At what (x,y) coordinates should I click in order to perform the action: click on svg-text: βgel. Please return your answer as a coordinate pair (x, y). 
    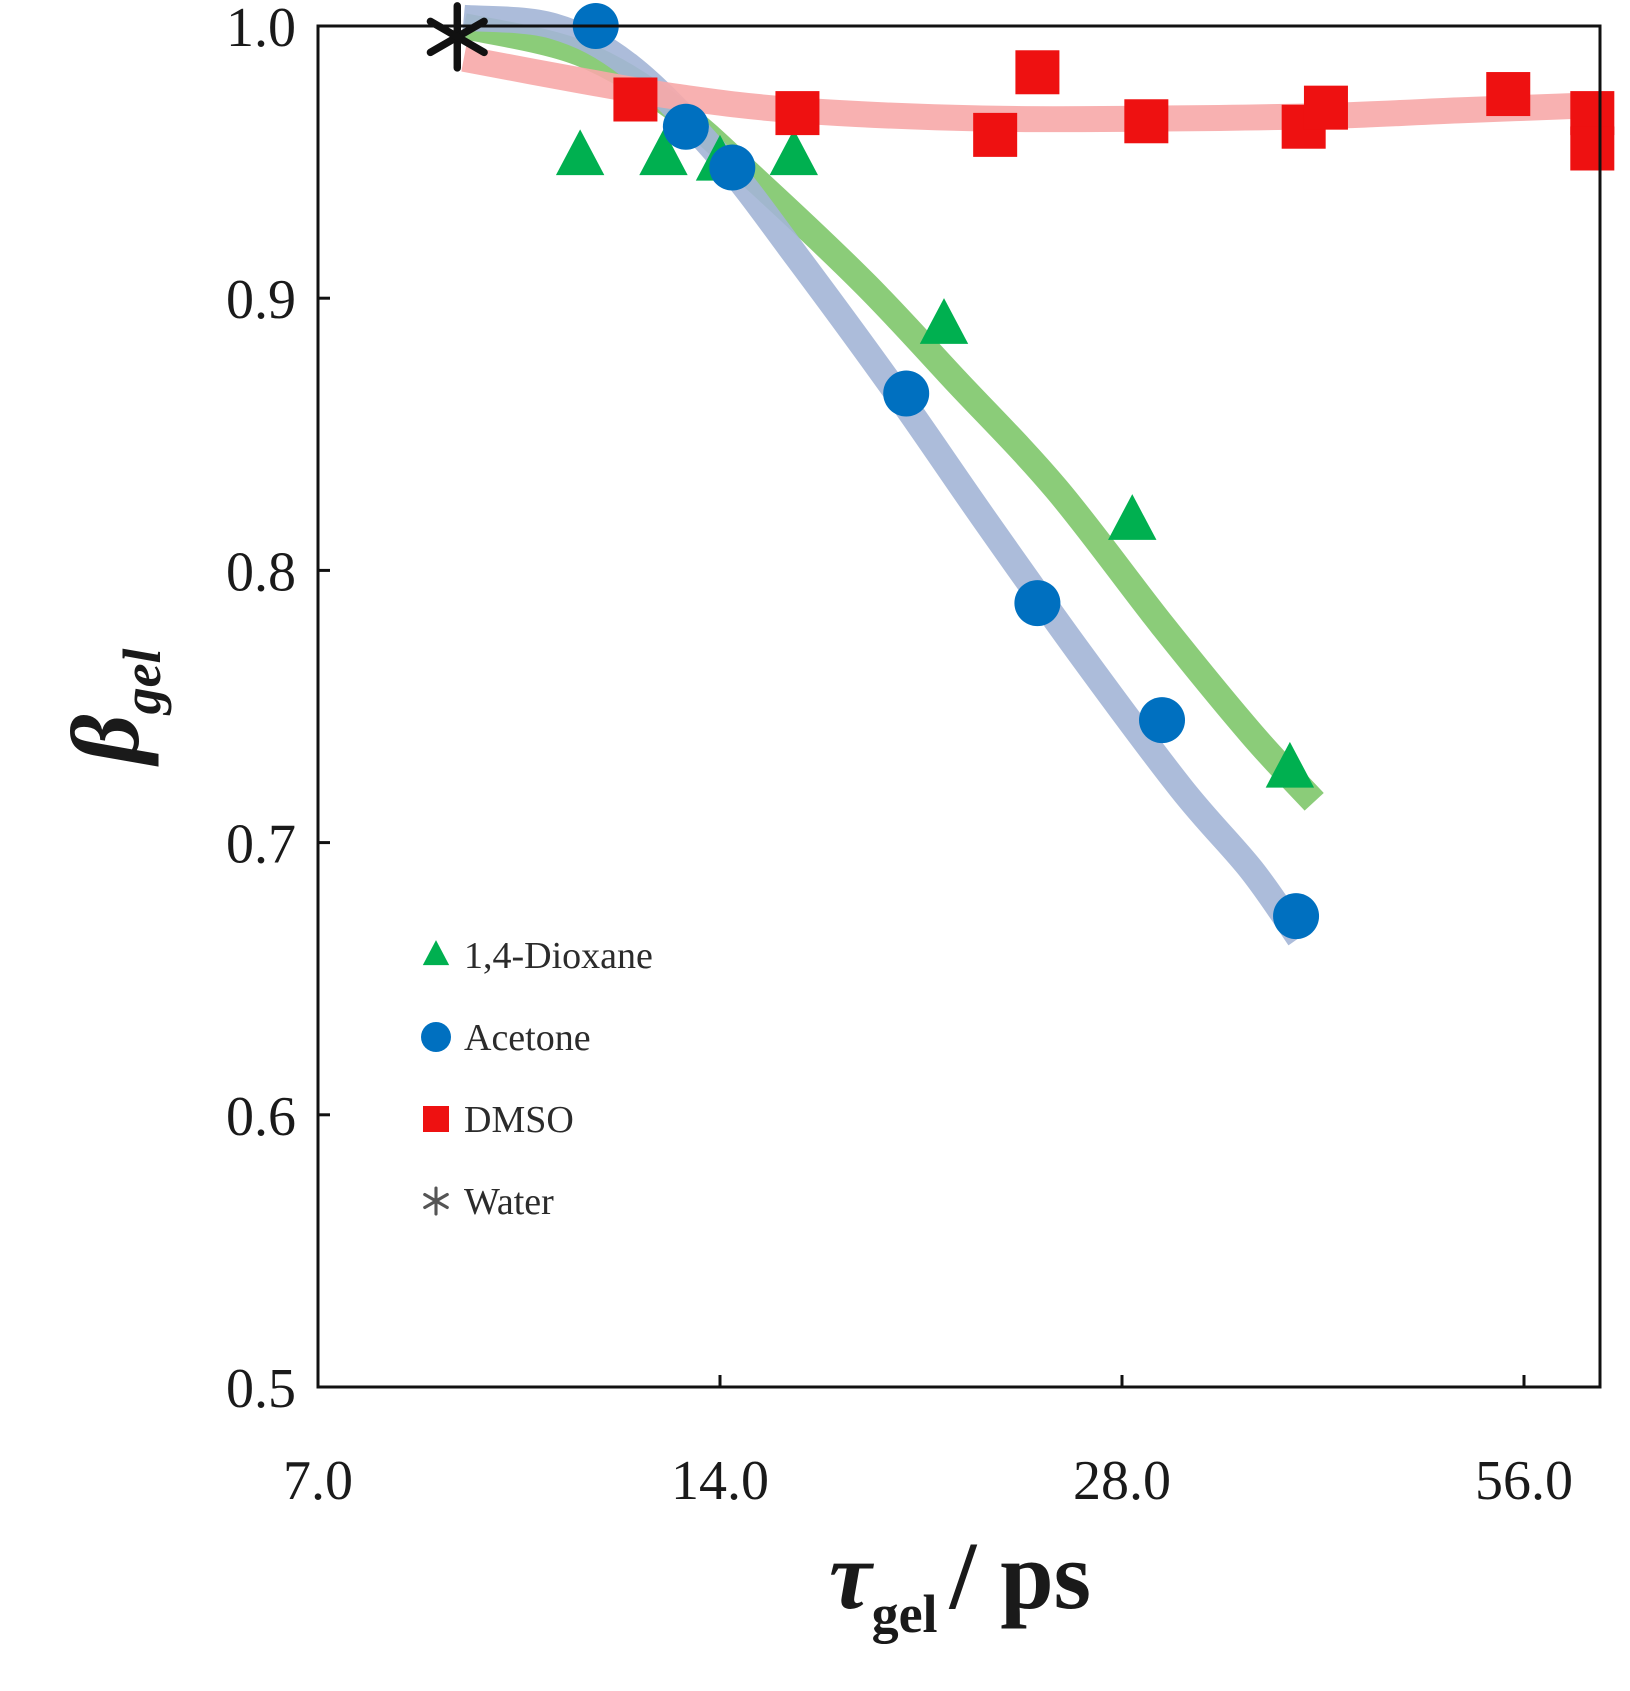
    Looking at the image, I should click on (112, 707).